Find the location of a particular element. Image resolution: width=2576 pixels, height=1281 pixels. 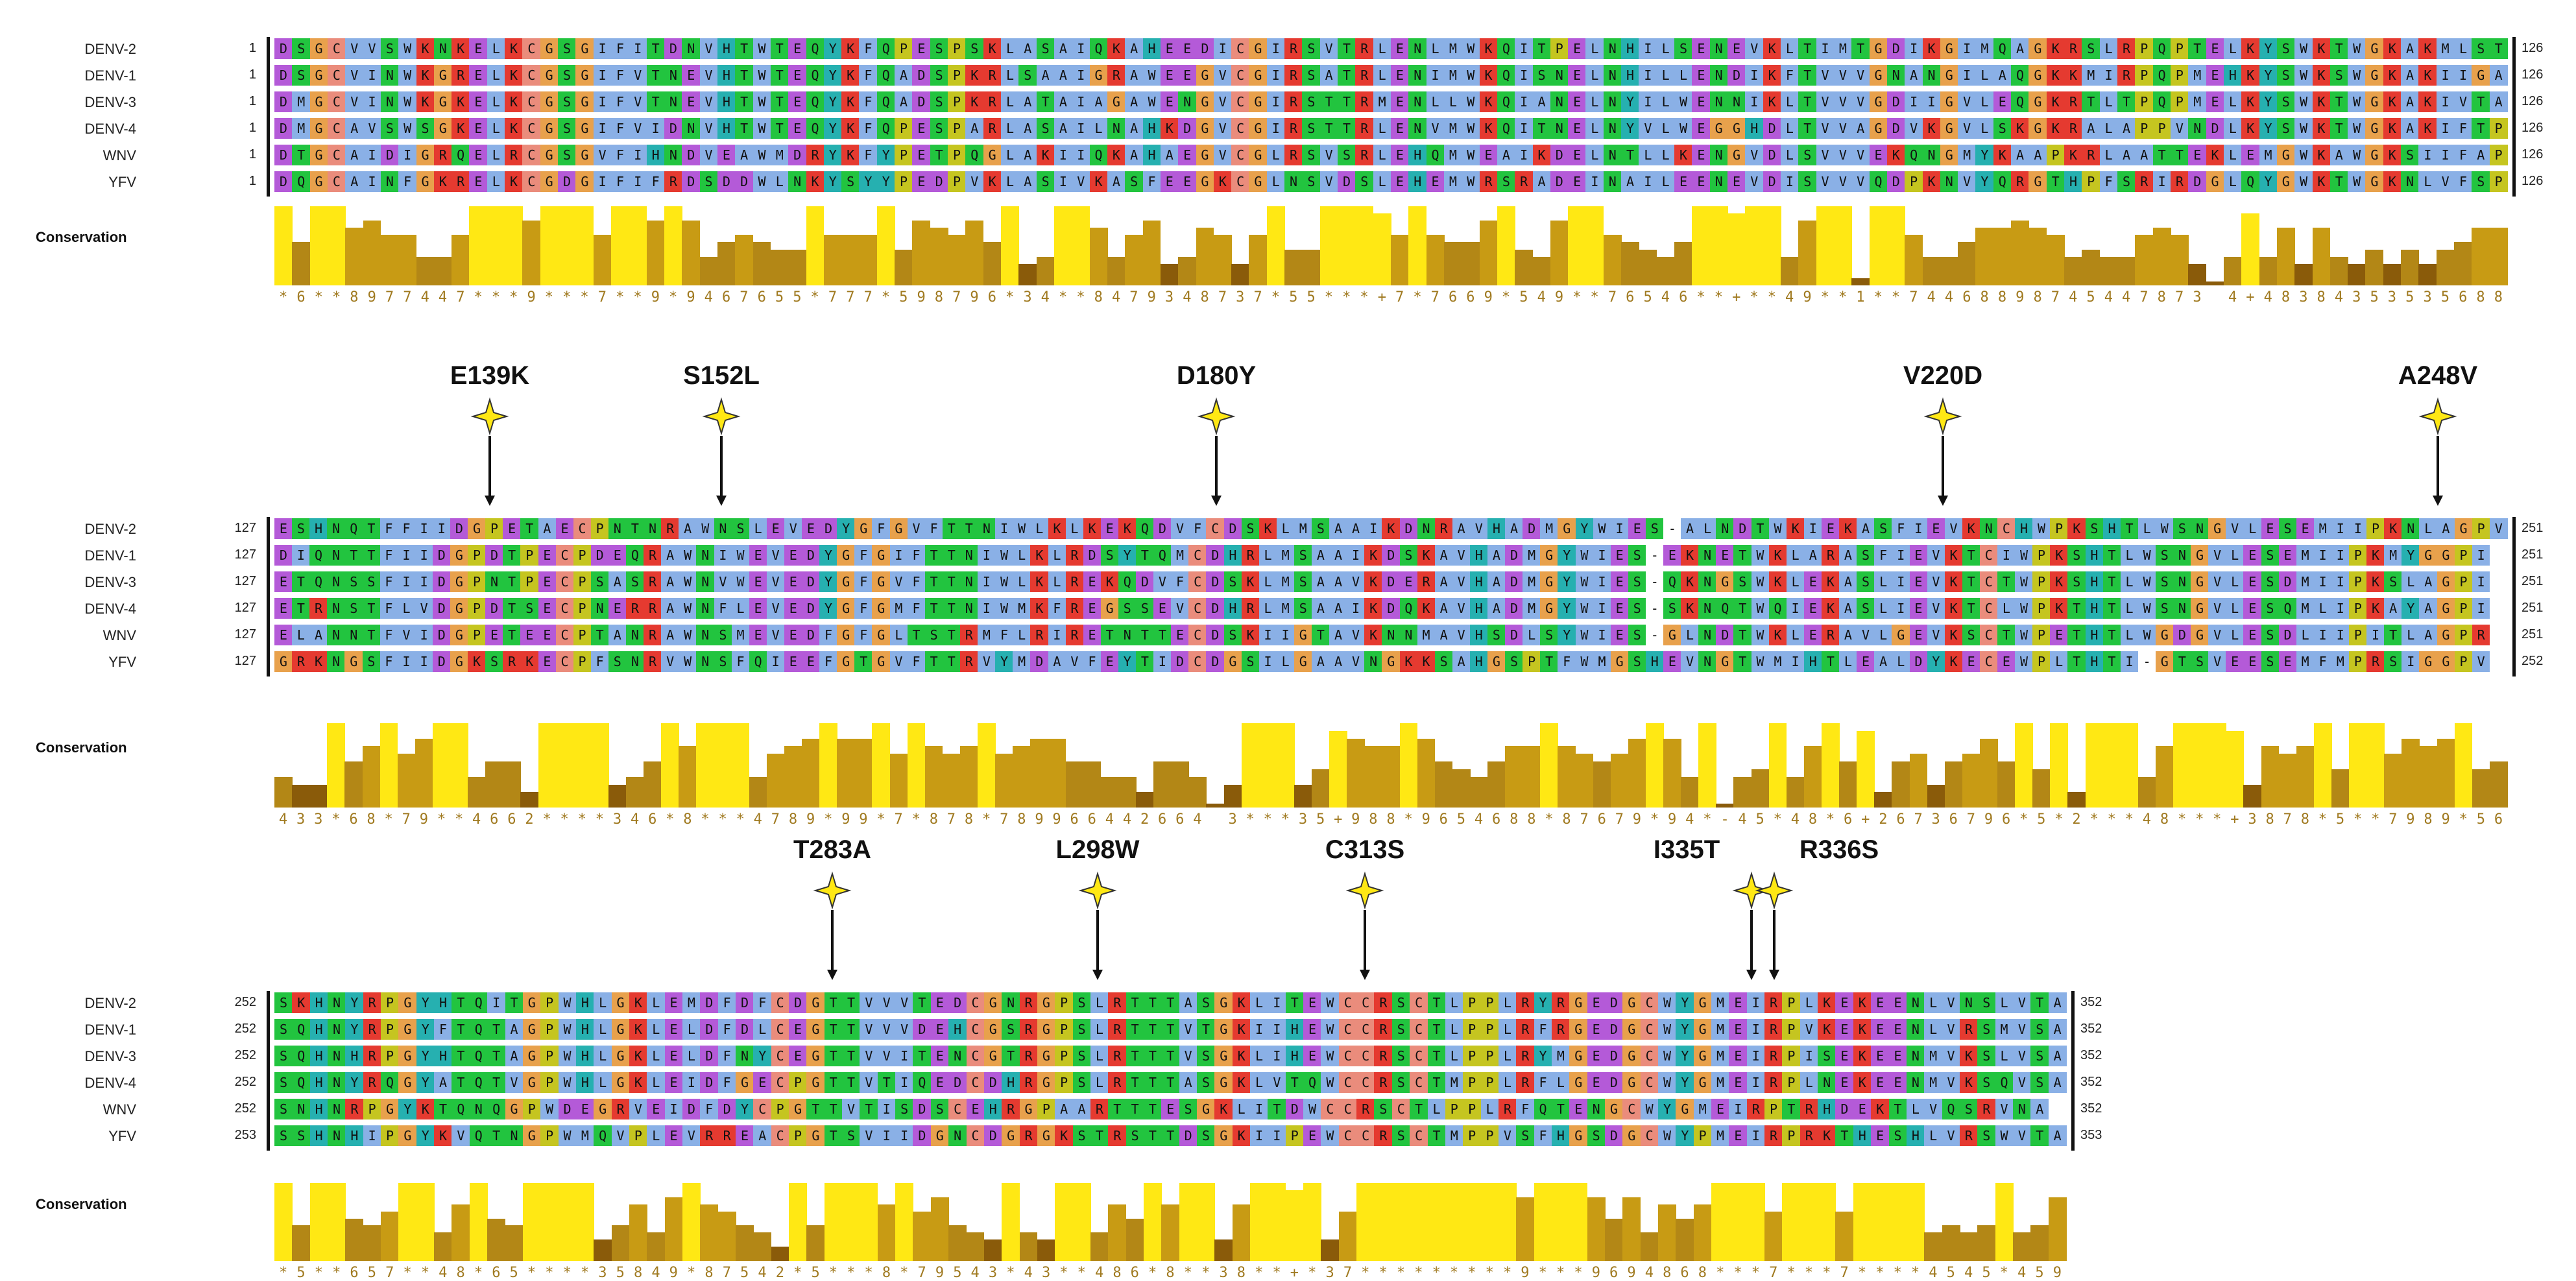

conservation-digit: 7 is located at coordinates (921, 1273).